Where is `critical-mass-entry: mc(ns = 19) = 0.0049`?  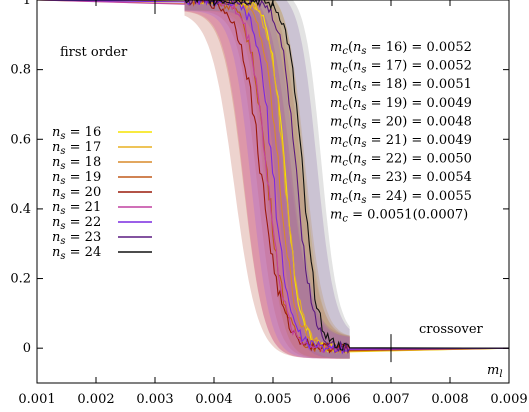 critical-mass-entry: mc(ns = 19) = 0.0049 is located at coordinates (401, 104).